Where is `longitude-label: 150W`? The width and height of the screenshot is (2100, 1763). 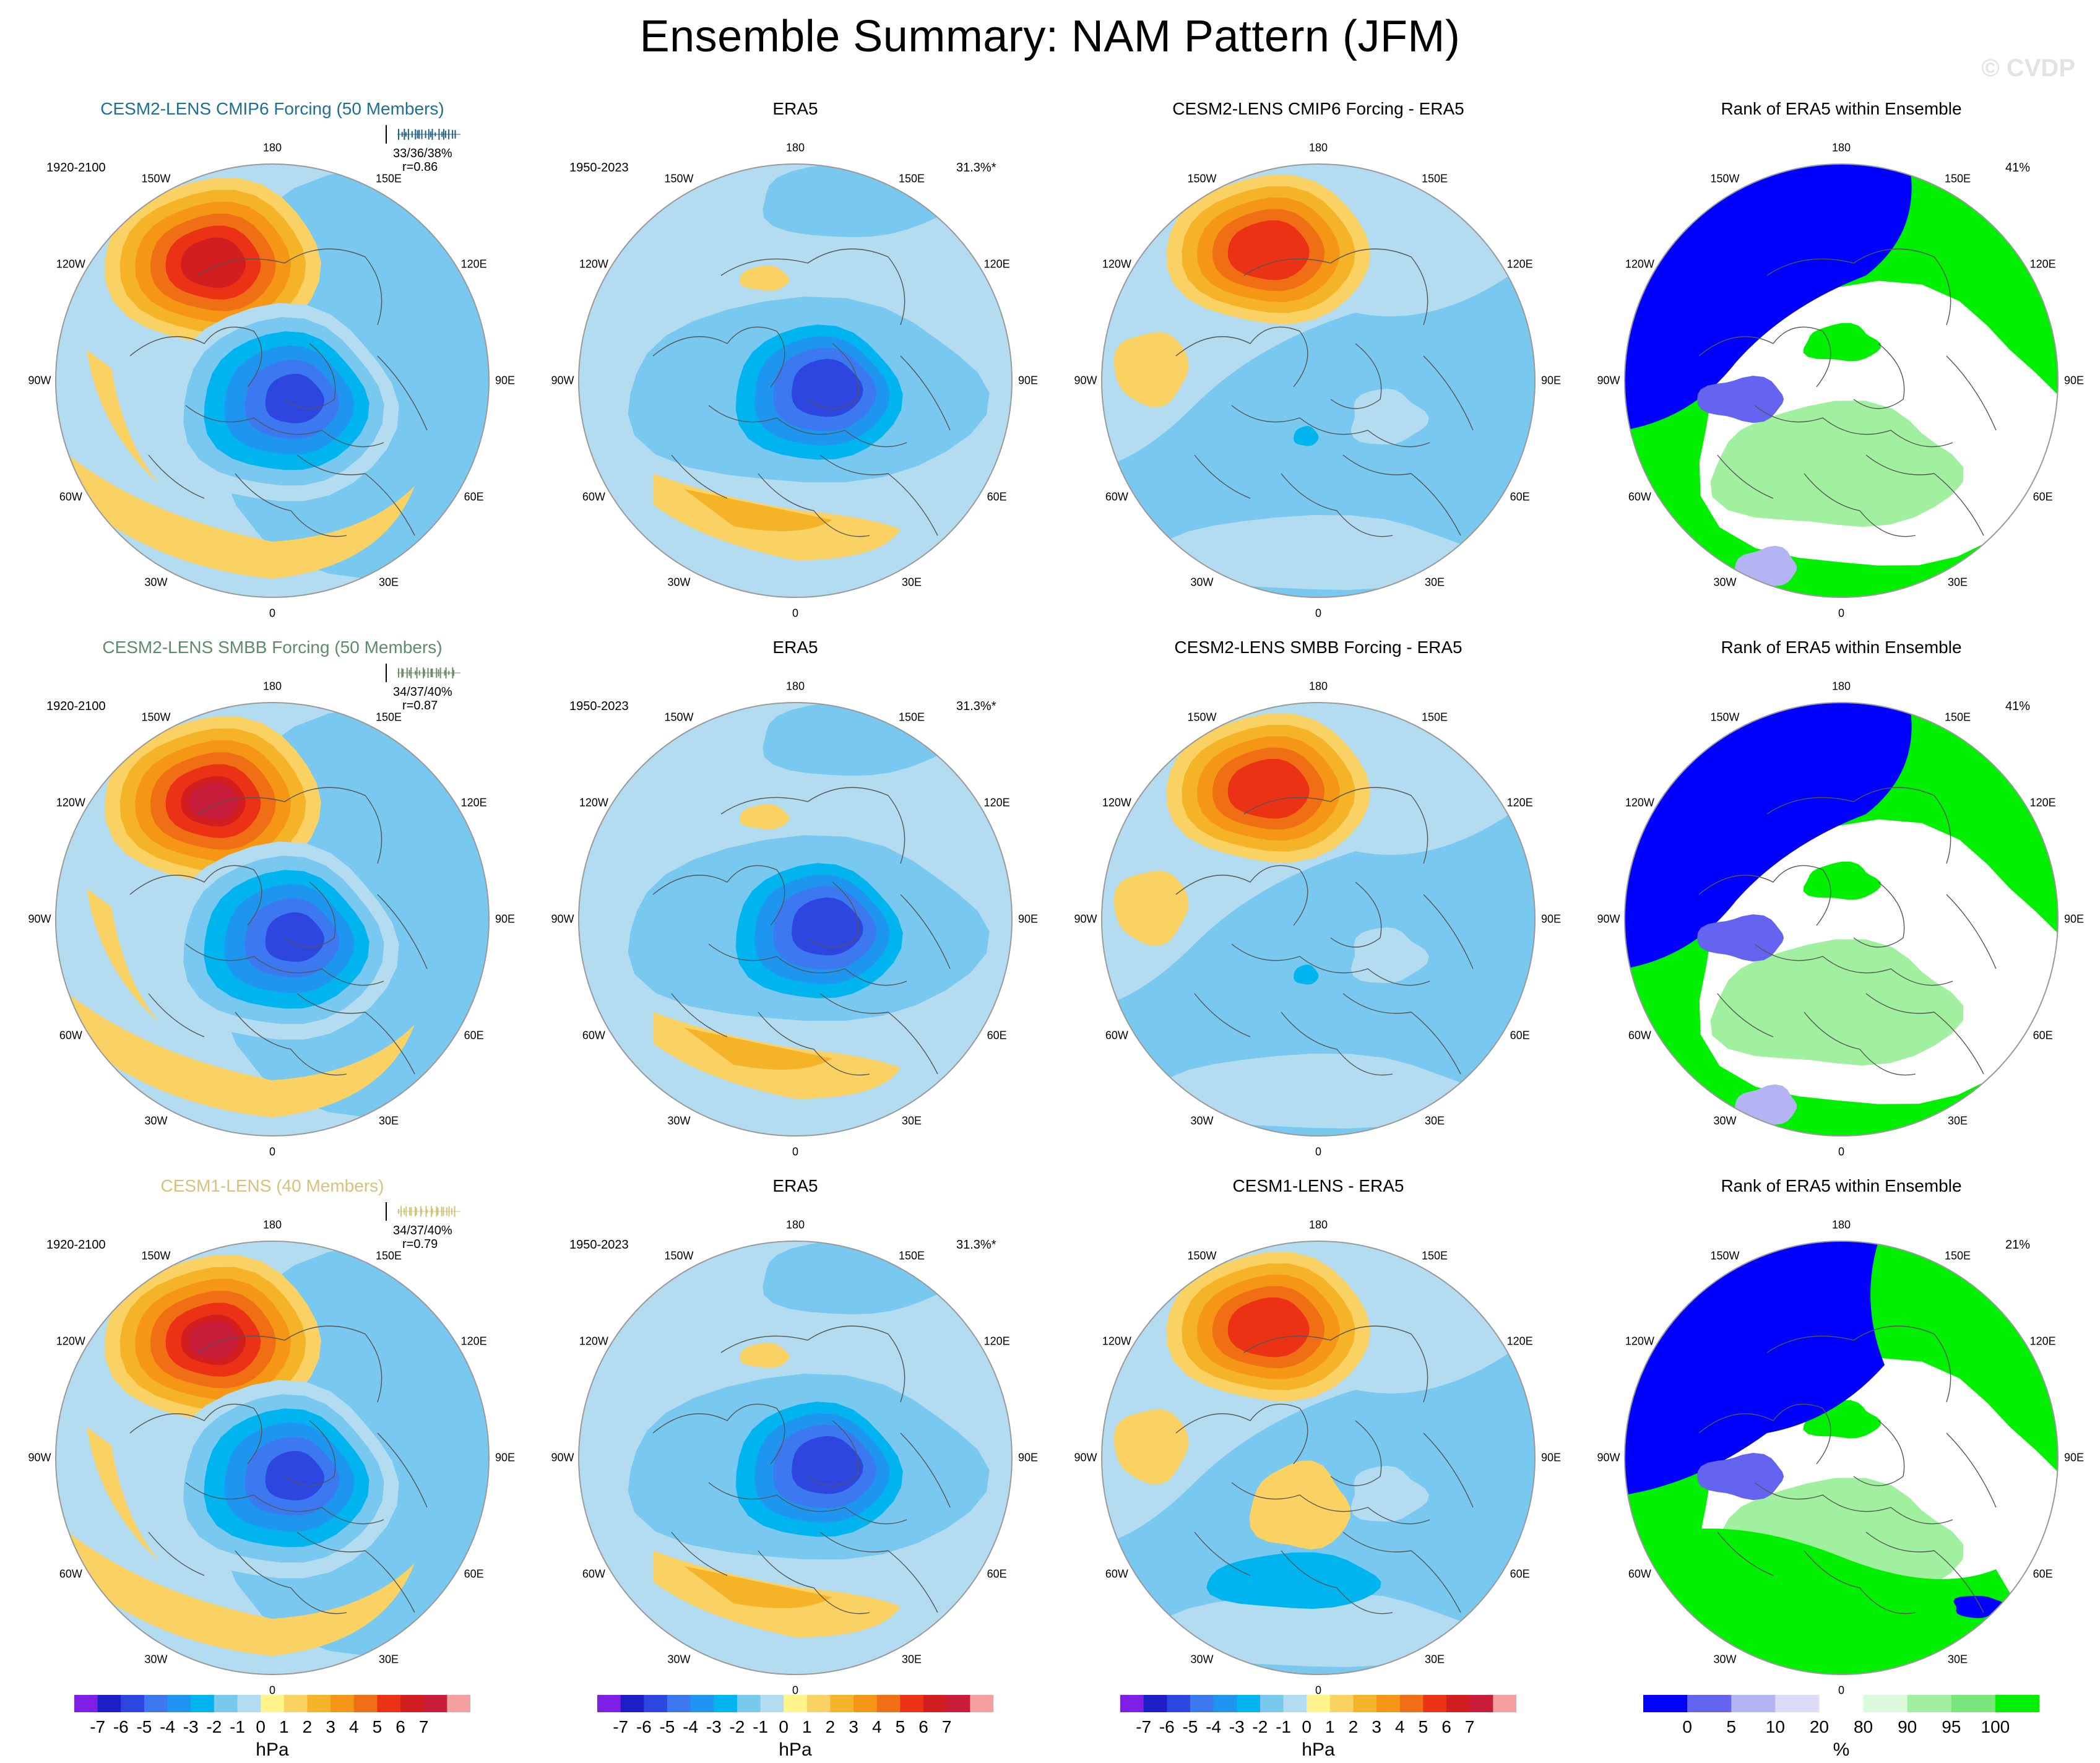
longitude-label: 150W is located at coordinates (1202, 717).